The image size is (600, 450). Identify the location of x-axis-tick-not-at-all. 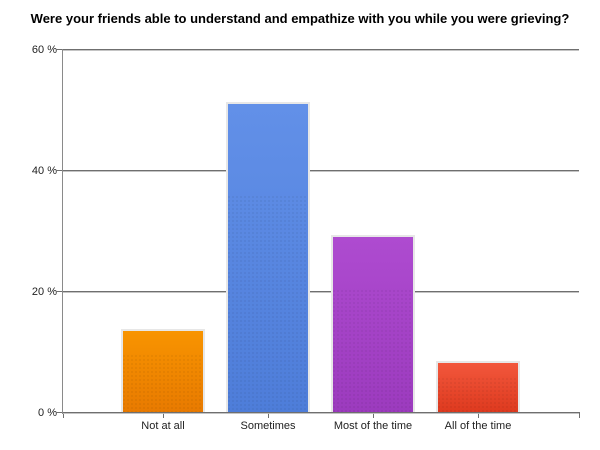
(163, 415).